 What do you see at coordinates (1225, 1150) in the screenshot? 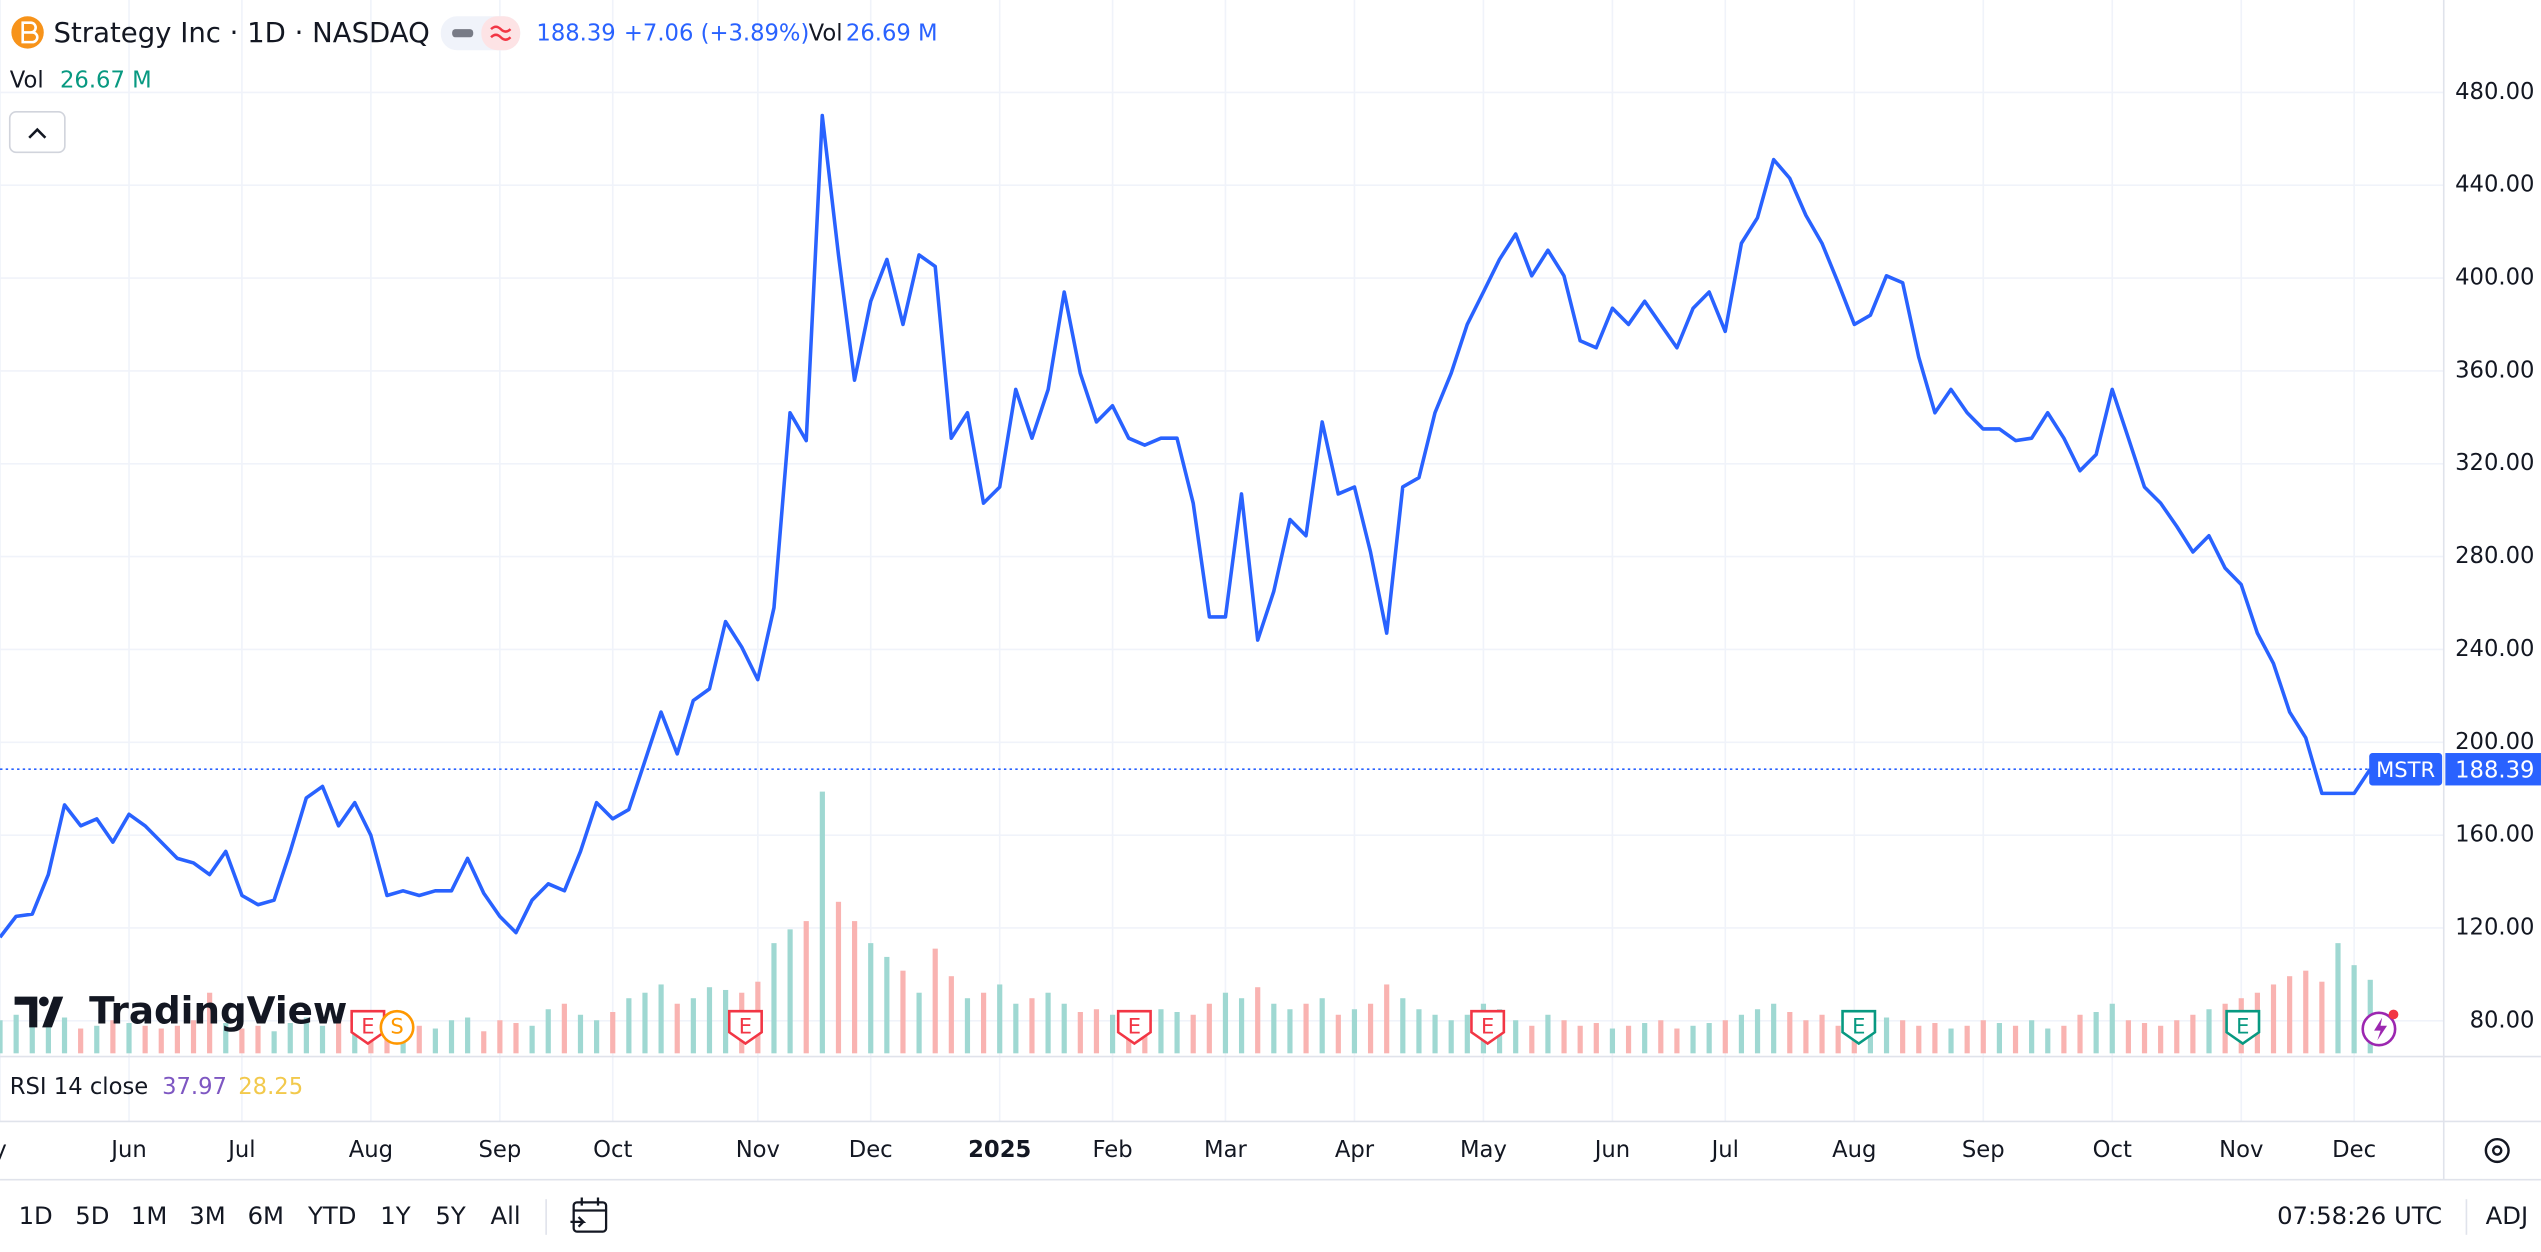
I see `x-tick-label: Mar` at bounding box center [1225, 1150].